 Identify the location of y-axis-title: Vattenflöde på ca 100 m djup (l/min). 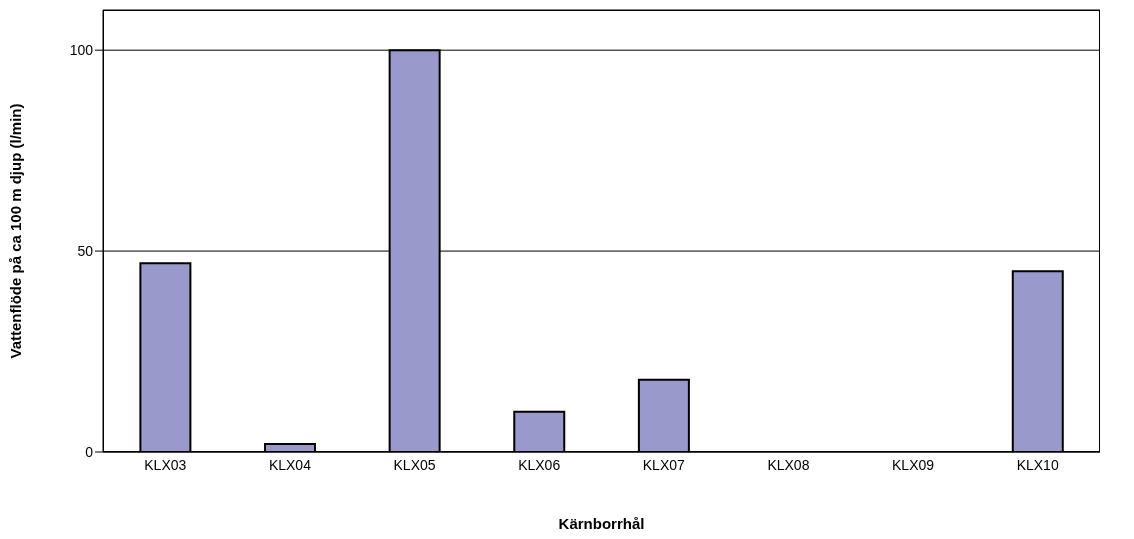
(16, 231).